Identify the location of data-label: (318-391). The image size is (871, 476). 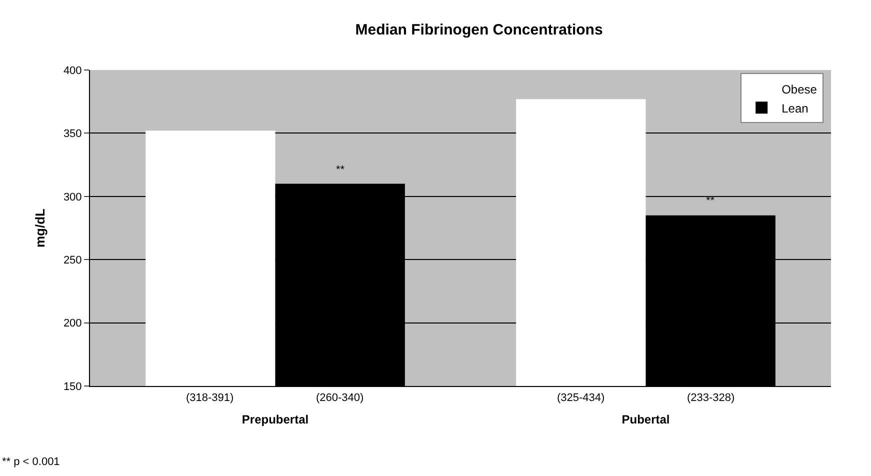
(210, 398).